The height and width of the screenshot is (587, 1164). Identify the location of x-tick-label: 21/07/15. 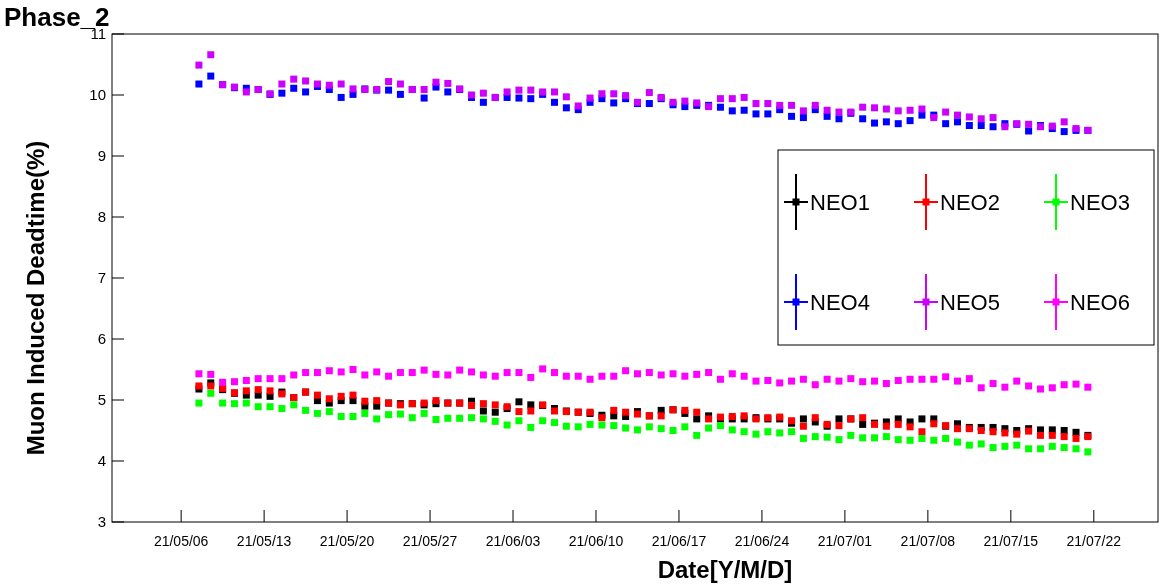
(1011, 541).